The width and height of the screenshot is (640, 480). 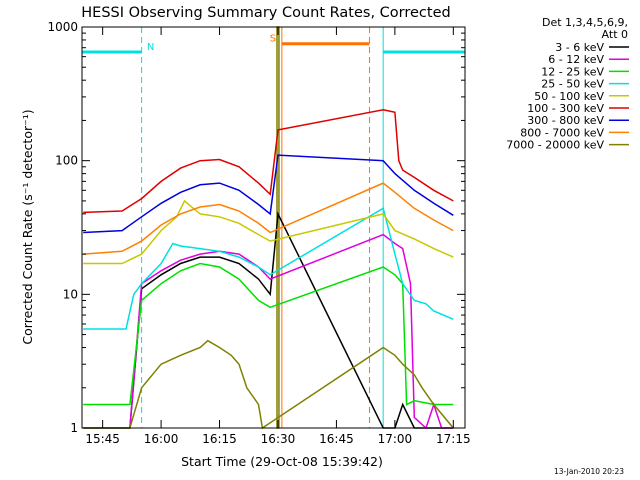 I want to click on x-tick-label: 16:45, so click(x=336, y=439).